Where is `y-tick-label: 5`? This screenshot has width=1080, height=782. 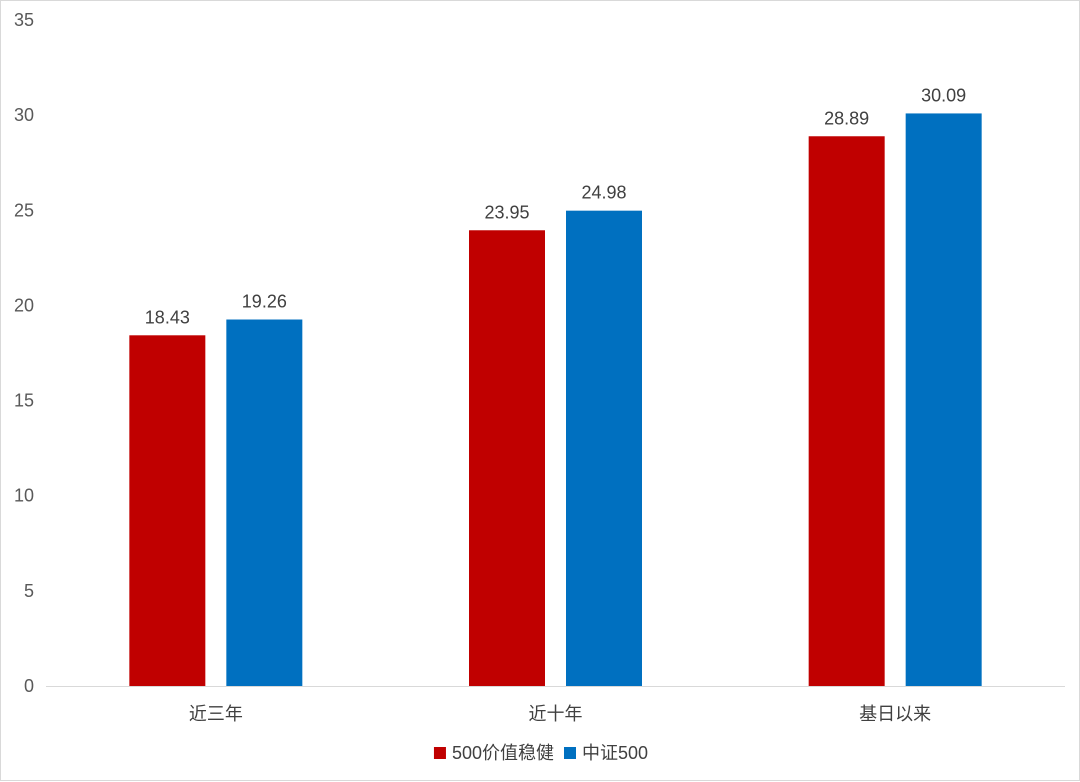 y-tick-label: 5 is located at coordinates (29, 591).